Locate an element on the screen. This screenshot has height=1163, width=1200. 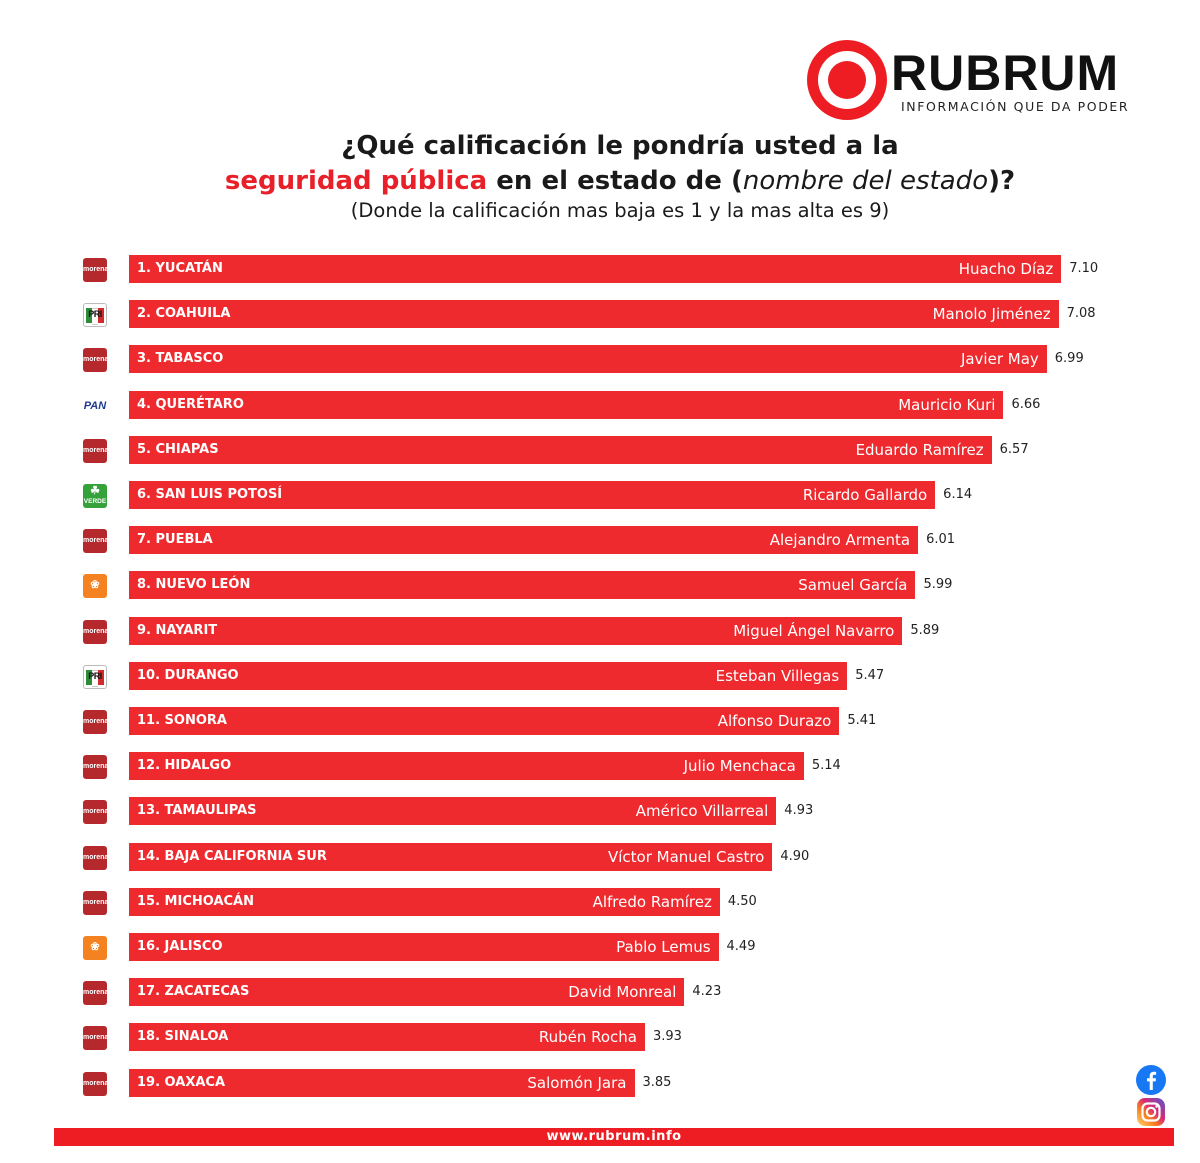
category-label: 6. SAN LUIS POTOSÍ is located at coordinates (210, 494).